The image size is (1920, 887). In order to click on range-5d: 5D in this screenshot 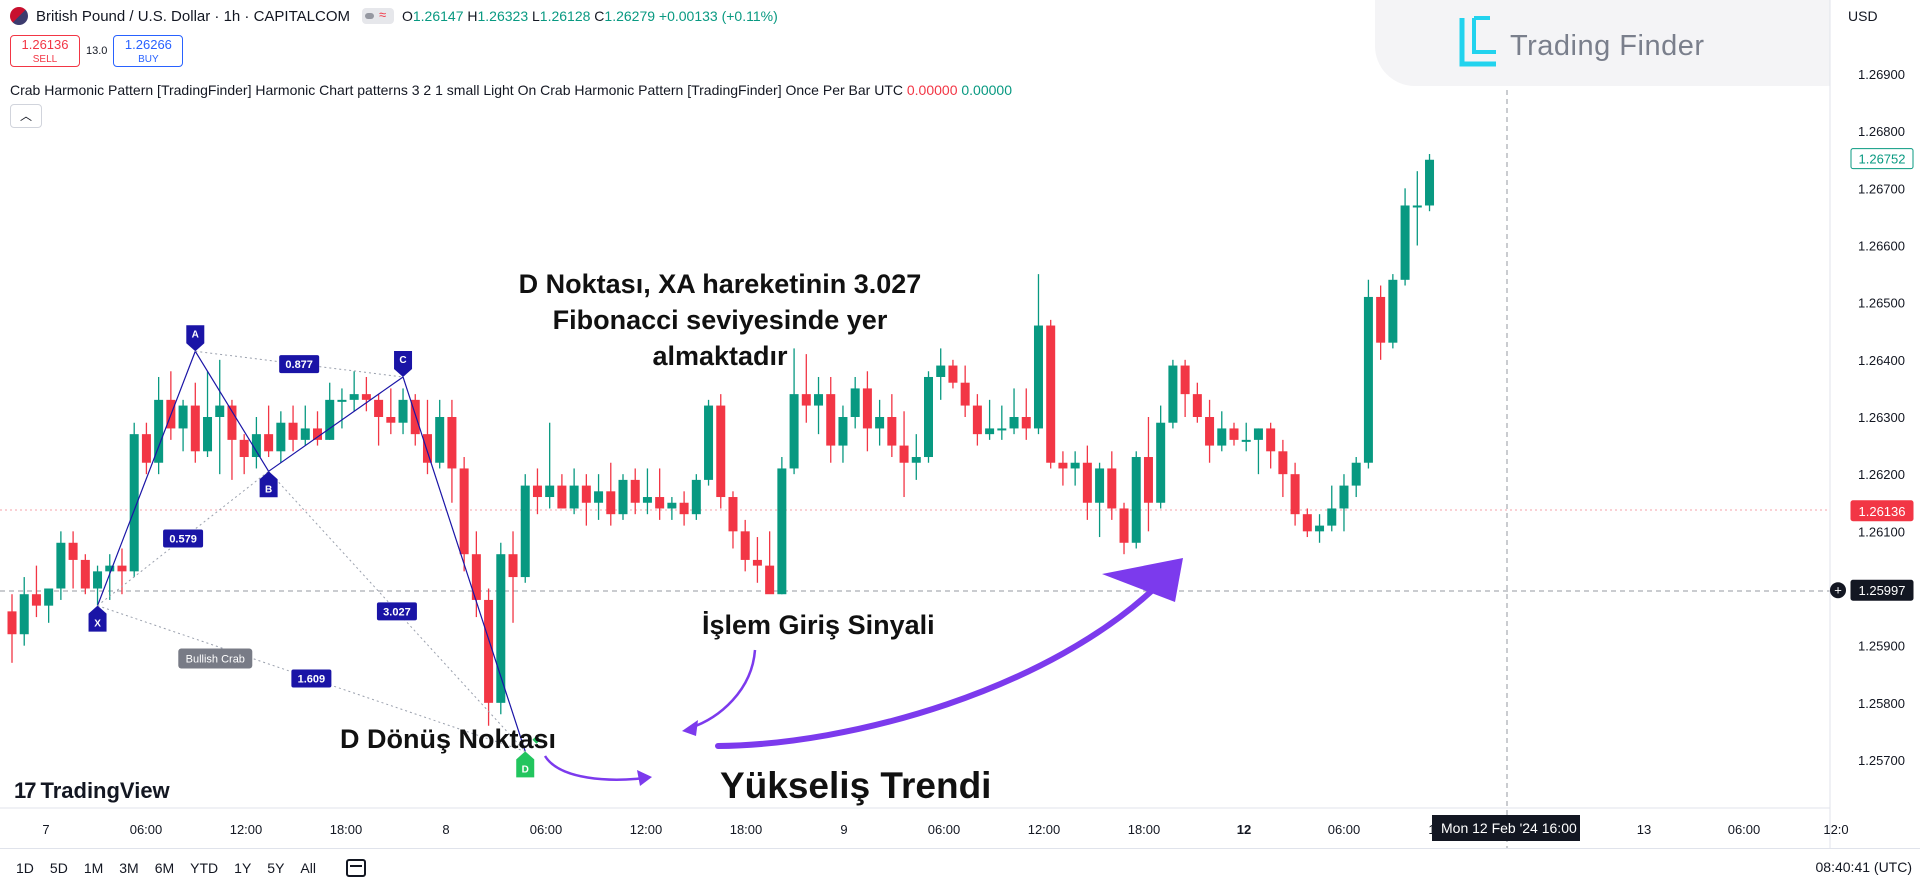, I will do `click(58, 868)`.